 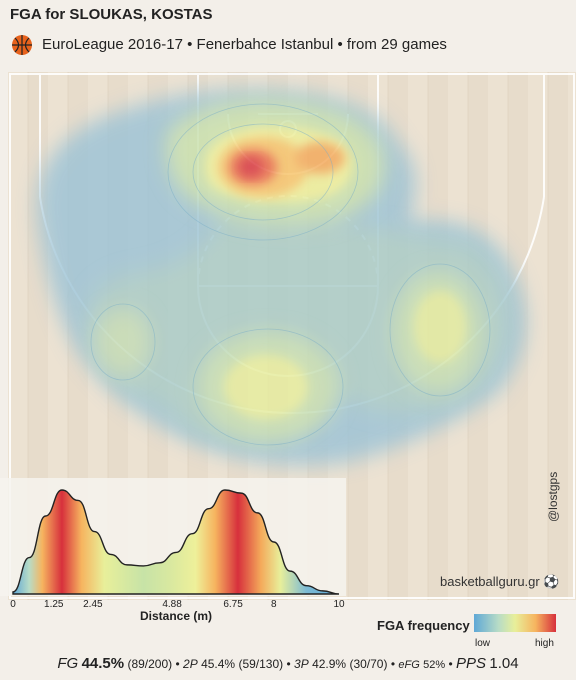 What do you see at coordinates (13, 604) in the screenshot?
I see `distance-tick-label: 0` at bounding box center [13, 604].